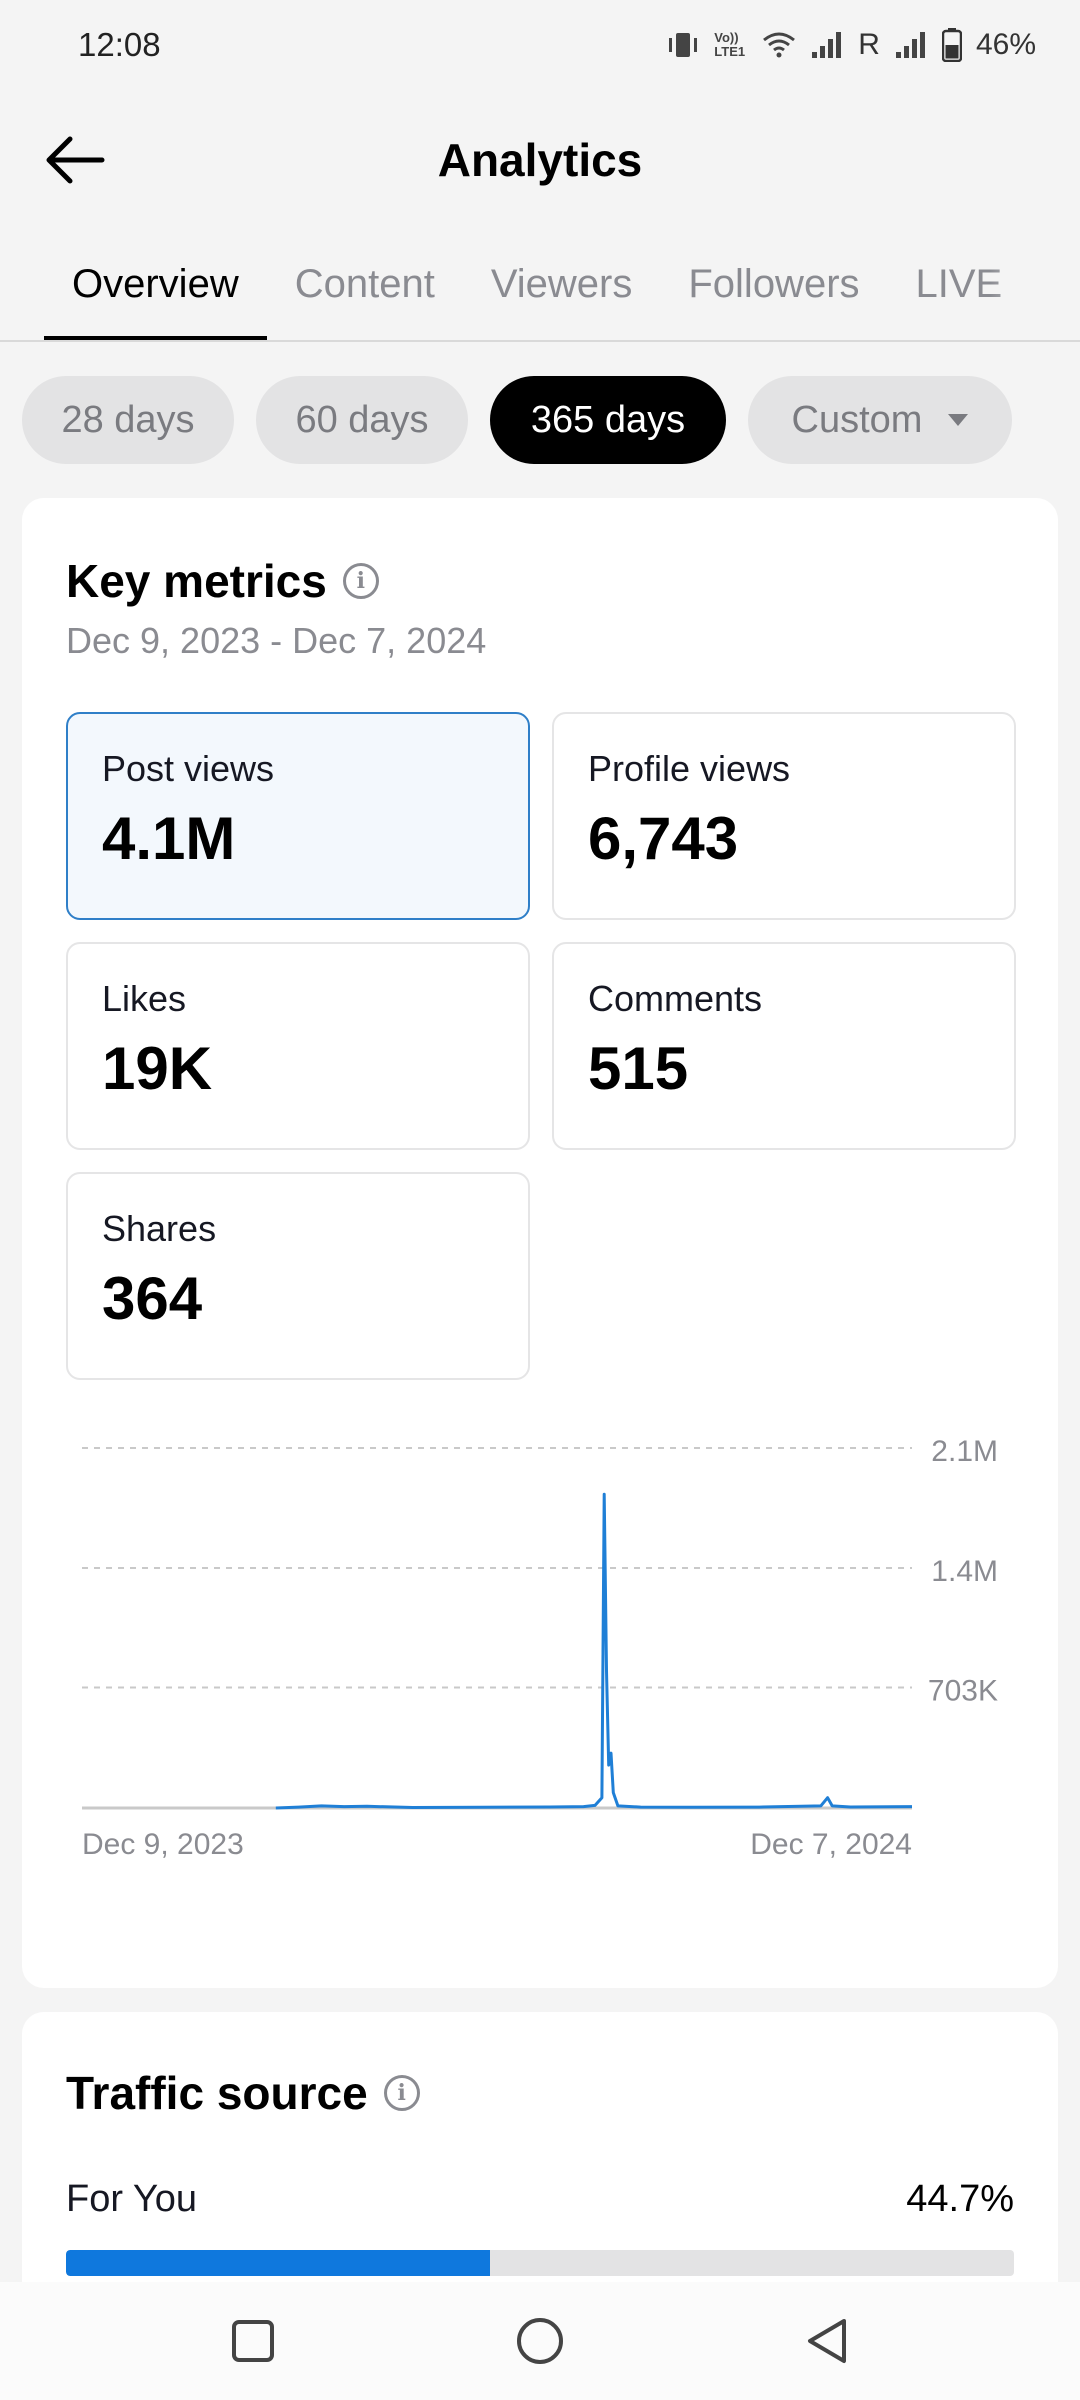 Image resolution: width=1080 pixels, height=2400 pixels. What do you see at coordinates (119, 44) in the screenshot?
I see `status-time: 12:08` at bounding box center [119, 44].